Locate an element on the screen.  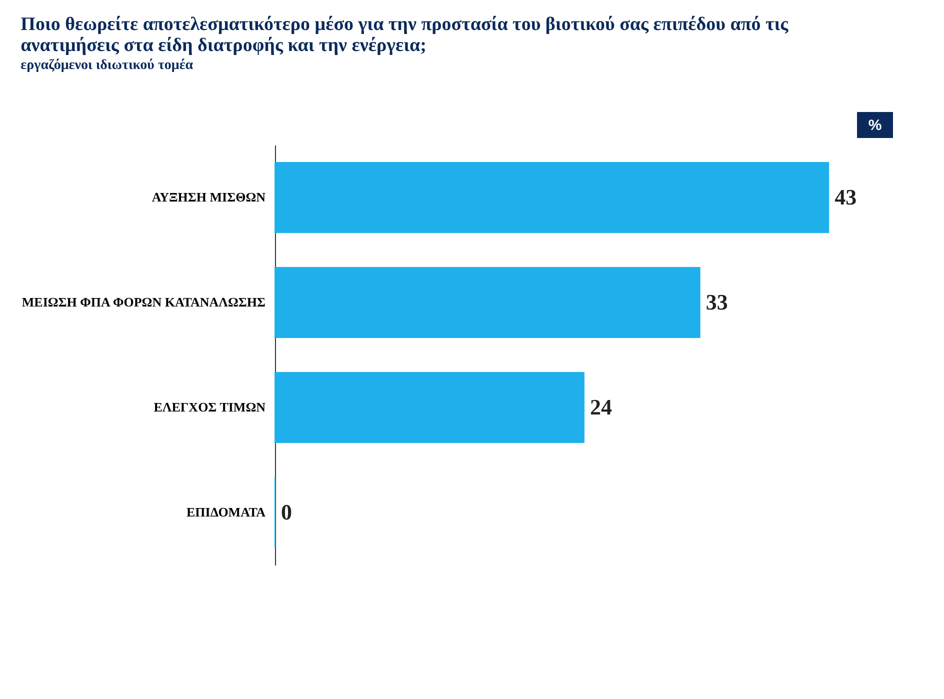
data-label: 24 is located at coordinates (601, 407).